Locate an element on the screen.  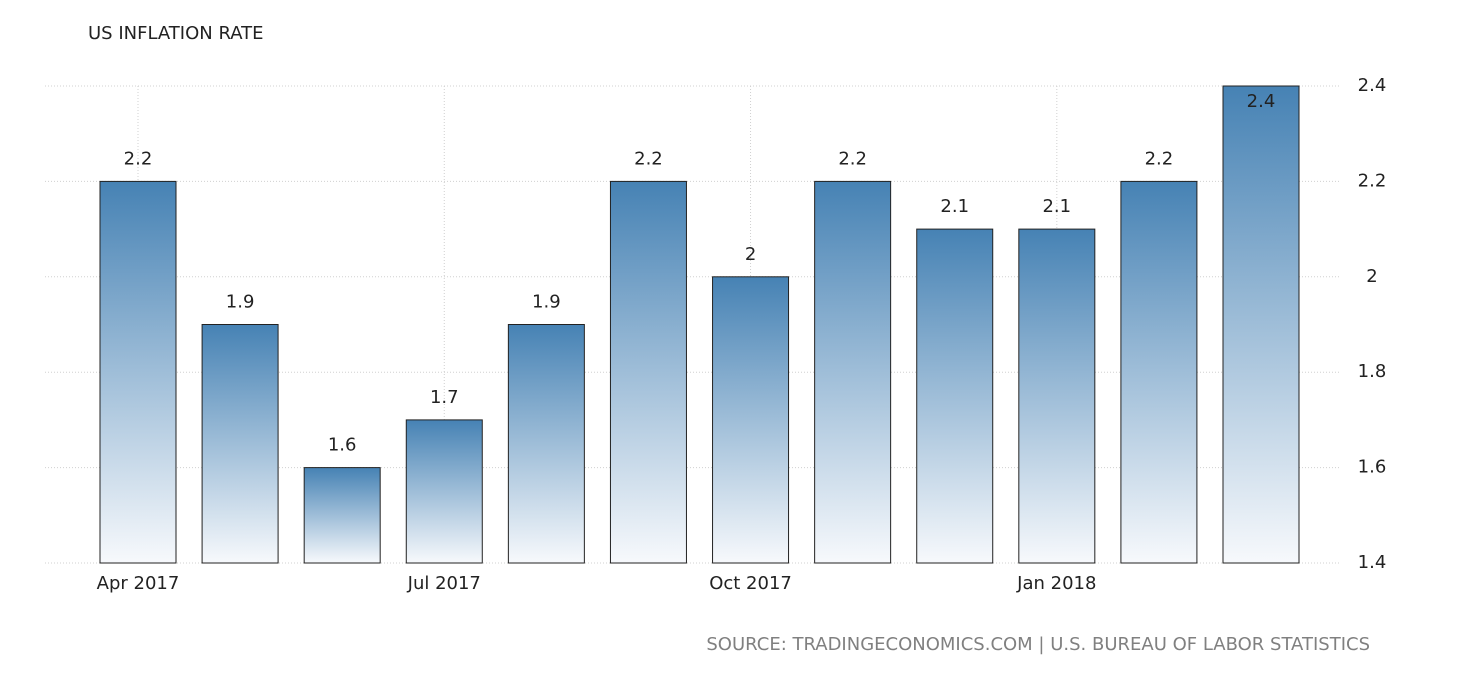
chart-title: US INFLATION RATE is located at coordinates (176, 33).